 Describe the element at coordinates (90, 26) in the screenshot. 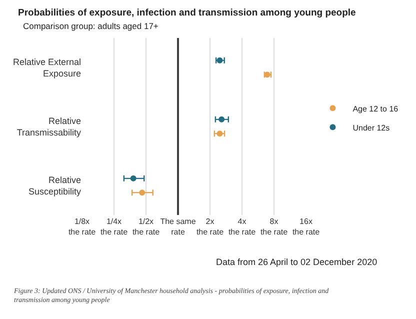

I see `chart-subtitle: Comparison group: adults aged 17+` at that location.